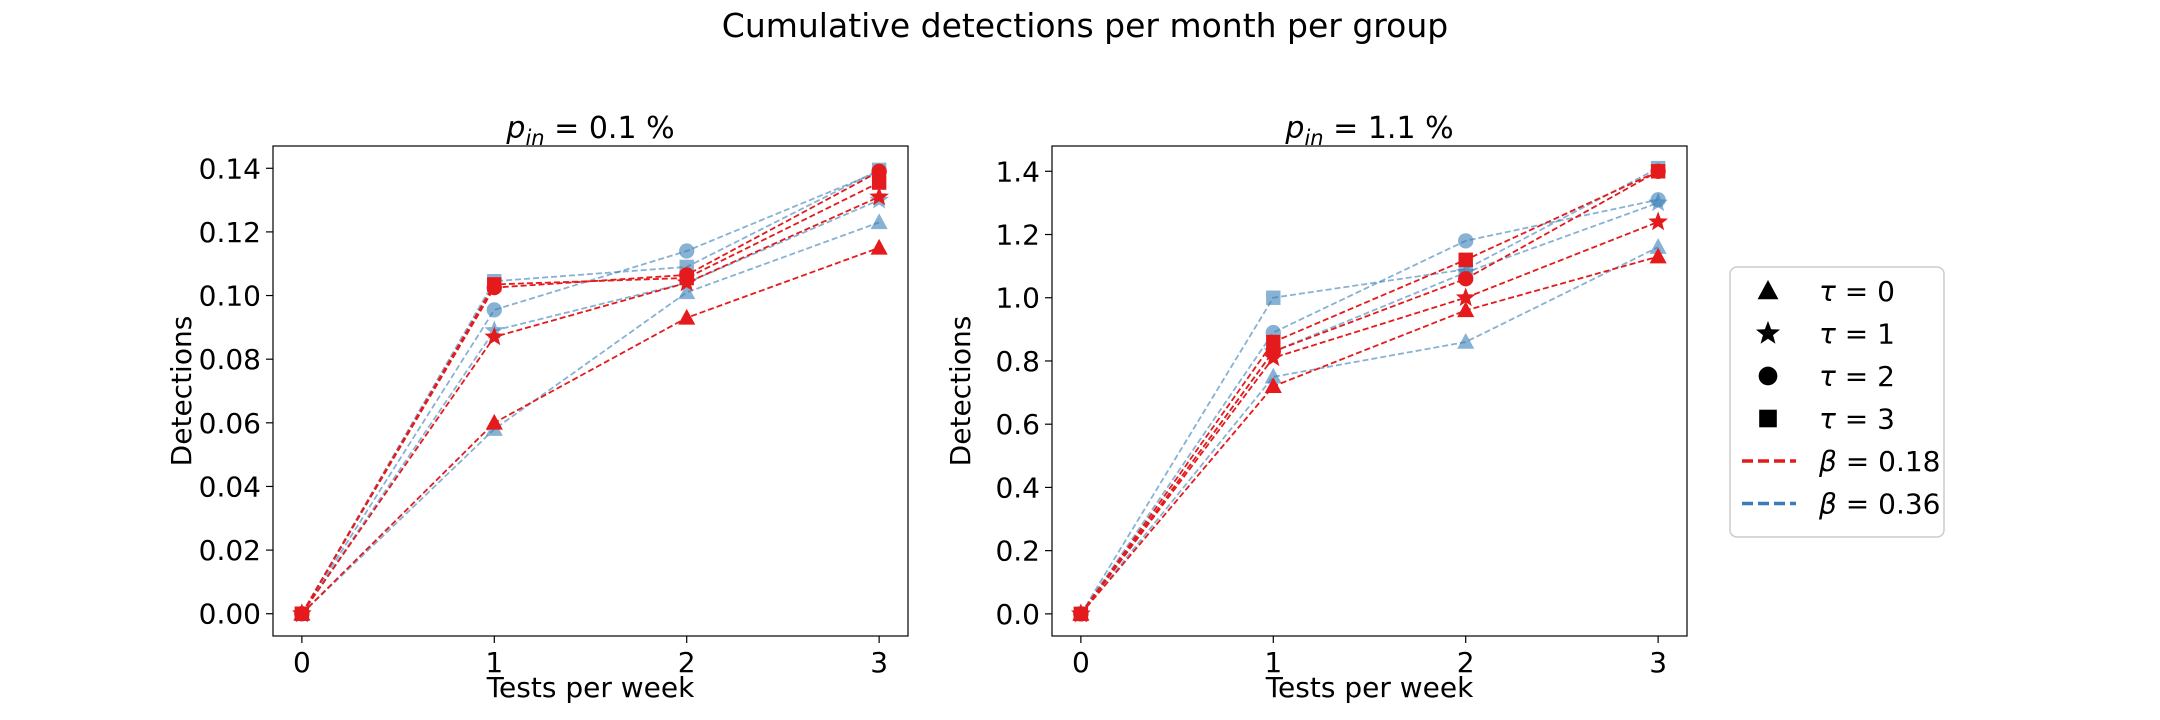 The image size is (2160, 720). I want to click on y-tick-label: 1.2, so click(1017, 235).